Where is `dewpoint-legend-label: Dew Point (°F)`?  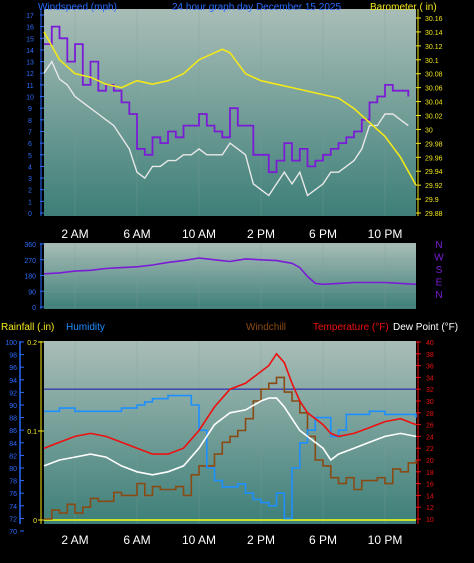
dewpoint-legend-label: Dew Point (°F) is located at coordinates (425, 327).